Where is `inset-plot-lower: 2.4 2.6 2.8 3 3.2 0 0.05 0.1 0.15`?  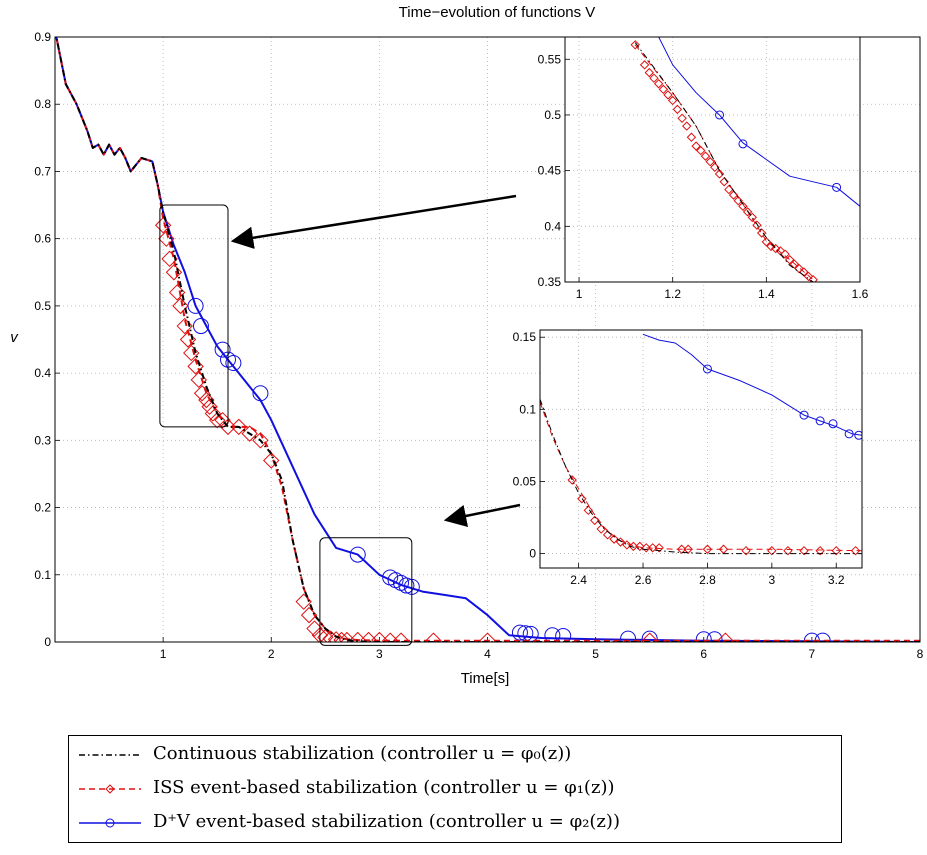
inset-plot-lower: 2.4 2.6 2.8 3 3.2 0 0.05 0.1 0.15 is located at coordinates (688, 458).